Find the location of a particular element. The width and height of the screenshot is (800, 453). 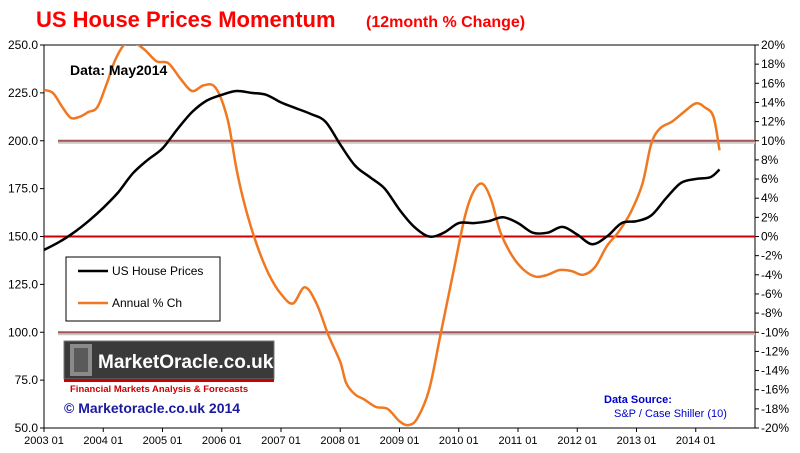

y-left-tick-label: 50.0 is located at coordinates (27, 428).